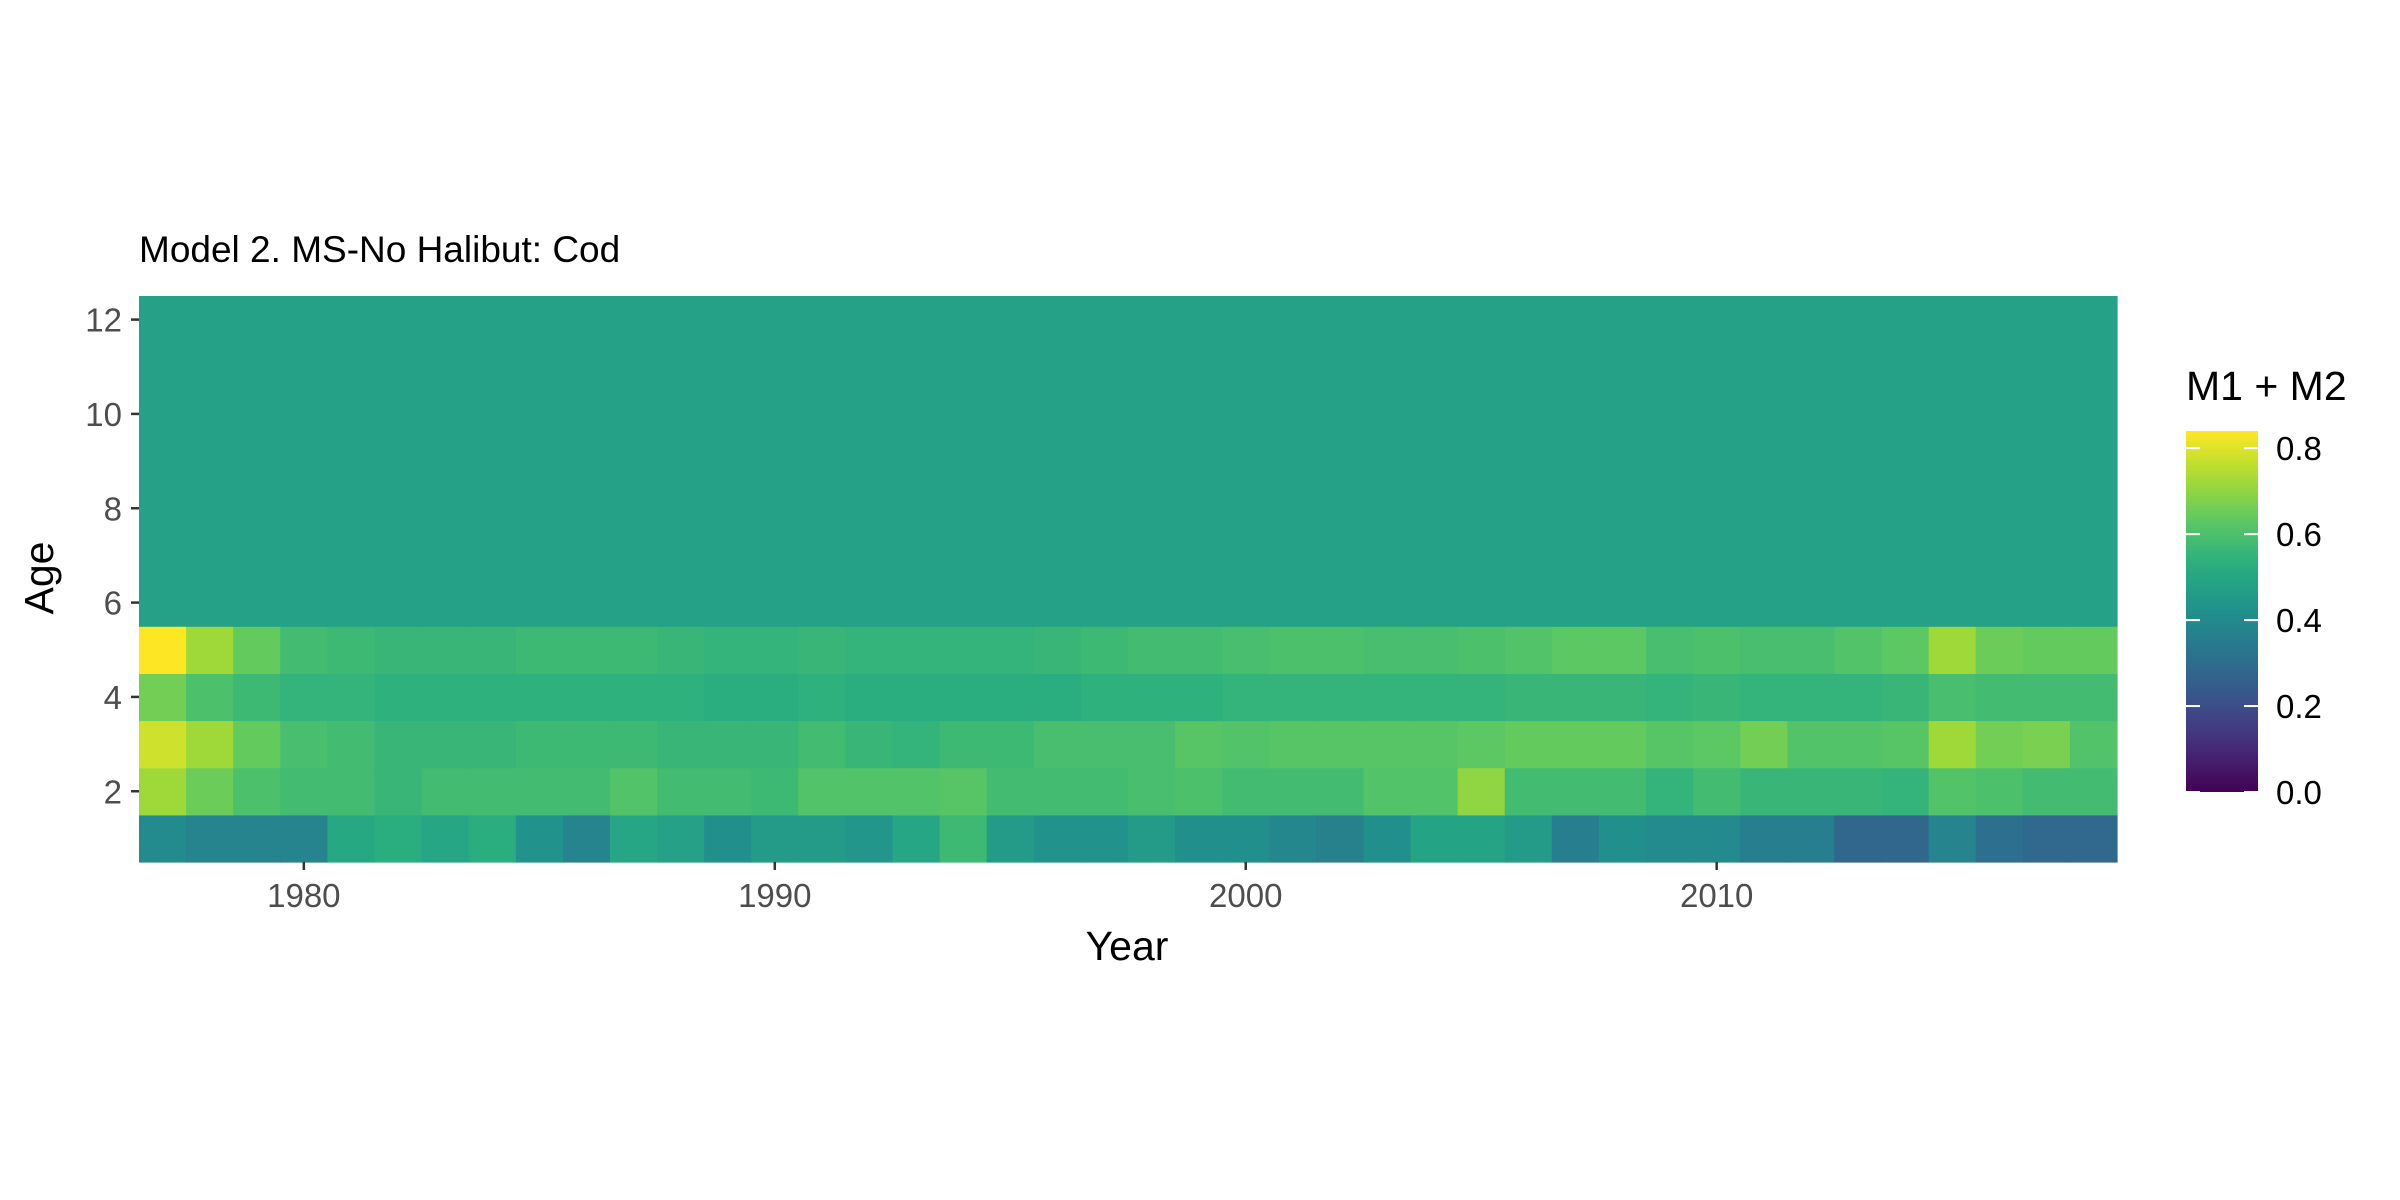 Image resolution: width=2400 pixels, height=1200 pixels. I want to click on color-legend: M1 + M2 0.0 0.2 0.4 0.6 0.8, so click(2266, 587).